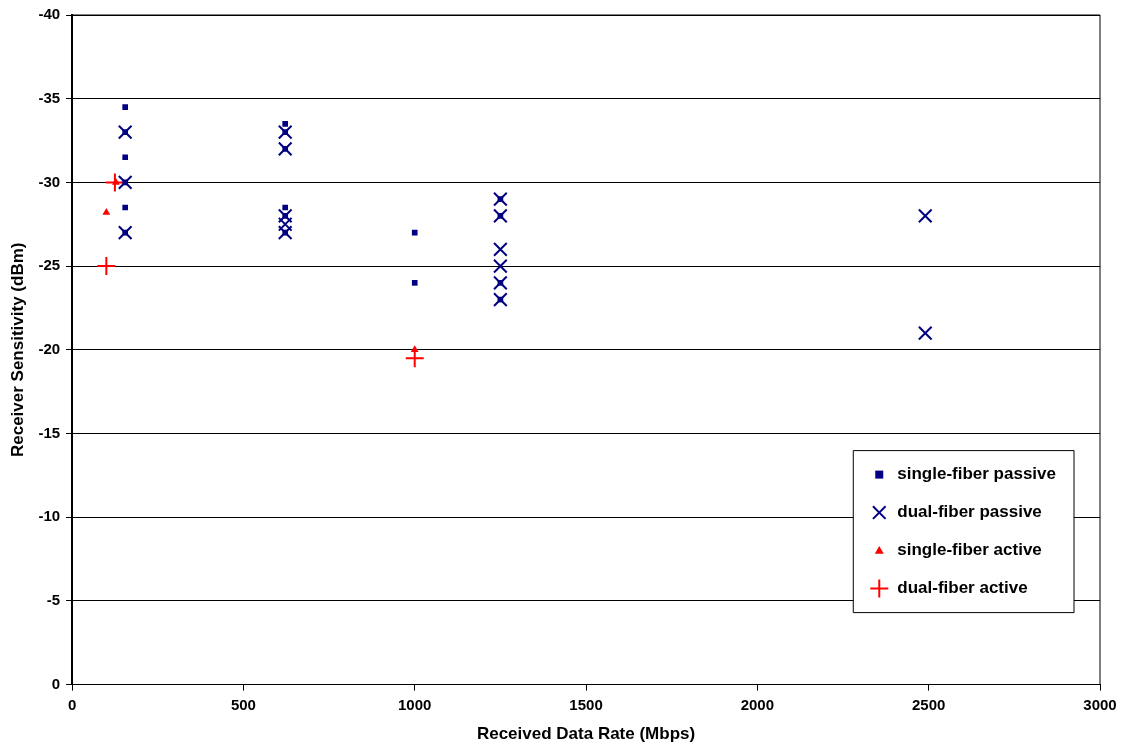 The height and width of the screenshot is (753, 1130). Describe the element at coordinates (49, 348) in the screenshot. I see `y-tick-label: -20` at that location.